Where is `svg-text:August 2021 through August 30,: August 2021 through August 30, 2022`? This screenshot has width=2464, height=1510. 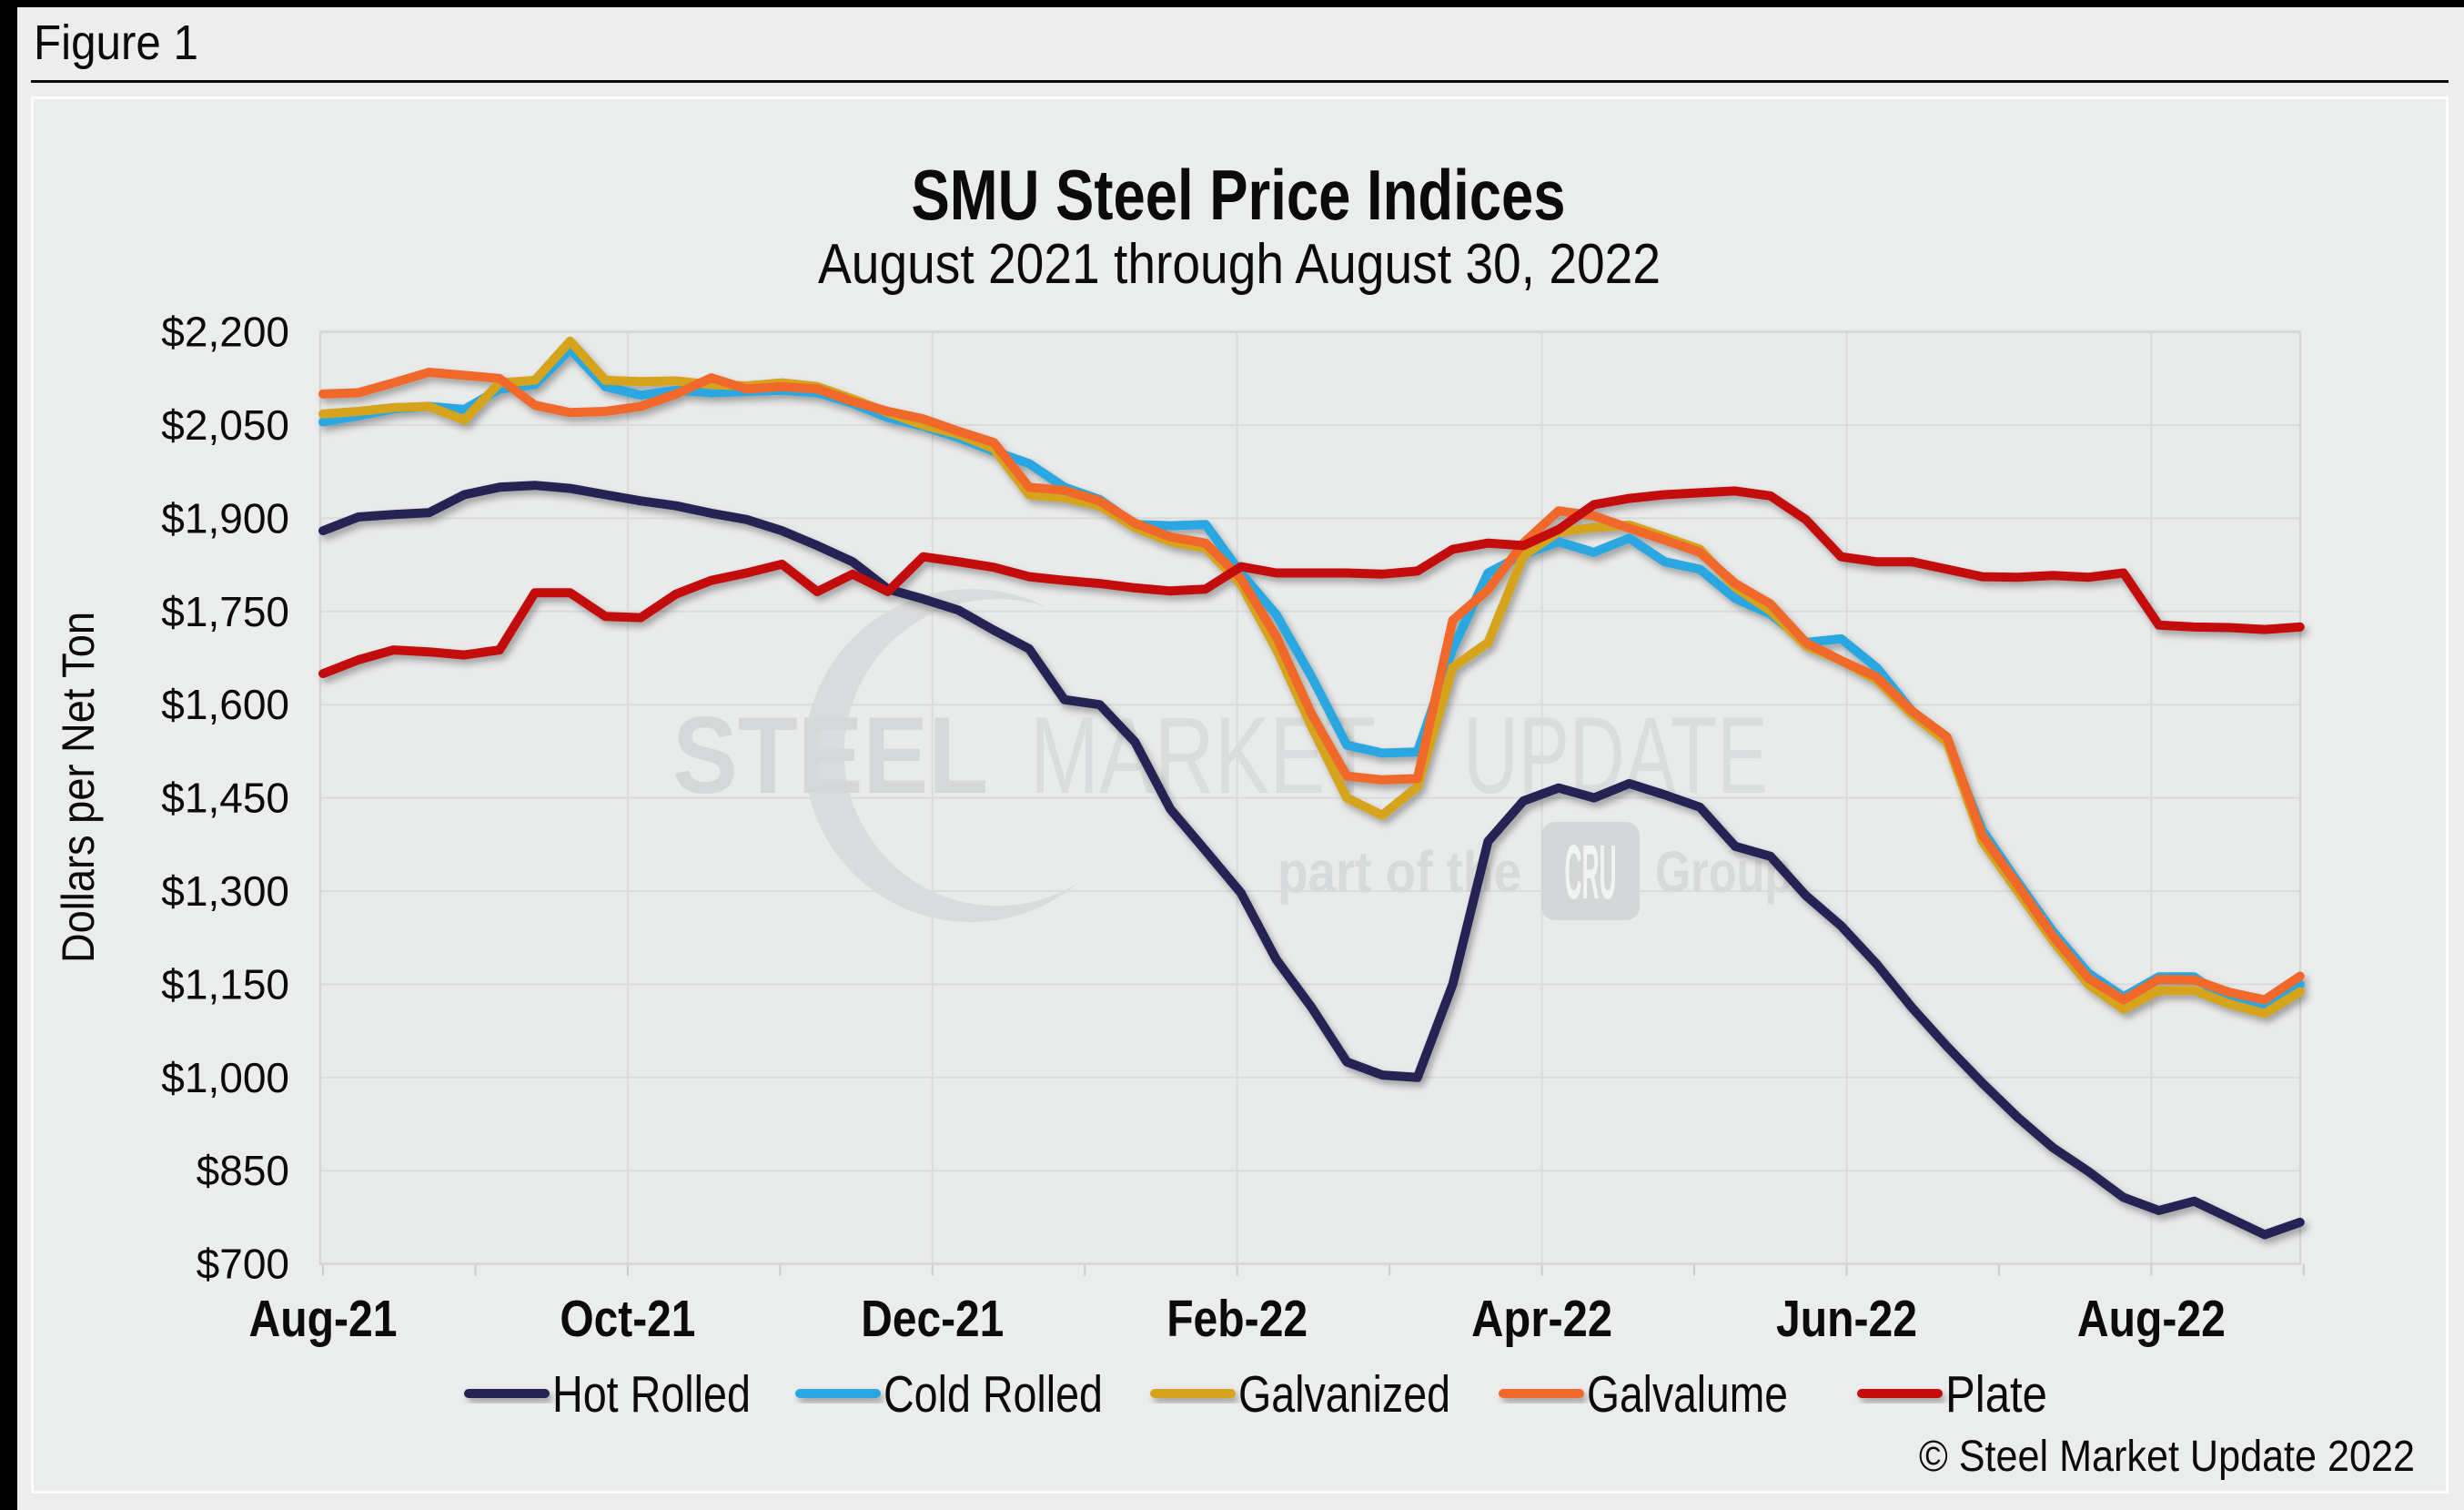
svg-text:August 2021 through August 30,: August 2021 through August 30, 2022 is located at coordinates (1239, 264).